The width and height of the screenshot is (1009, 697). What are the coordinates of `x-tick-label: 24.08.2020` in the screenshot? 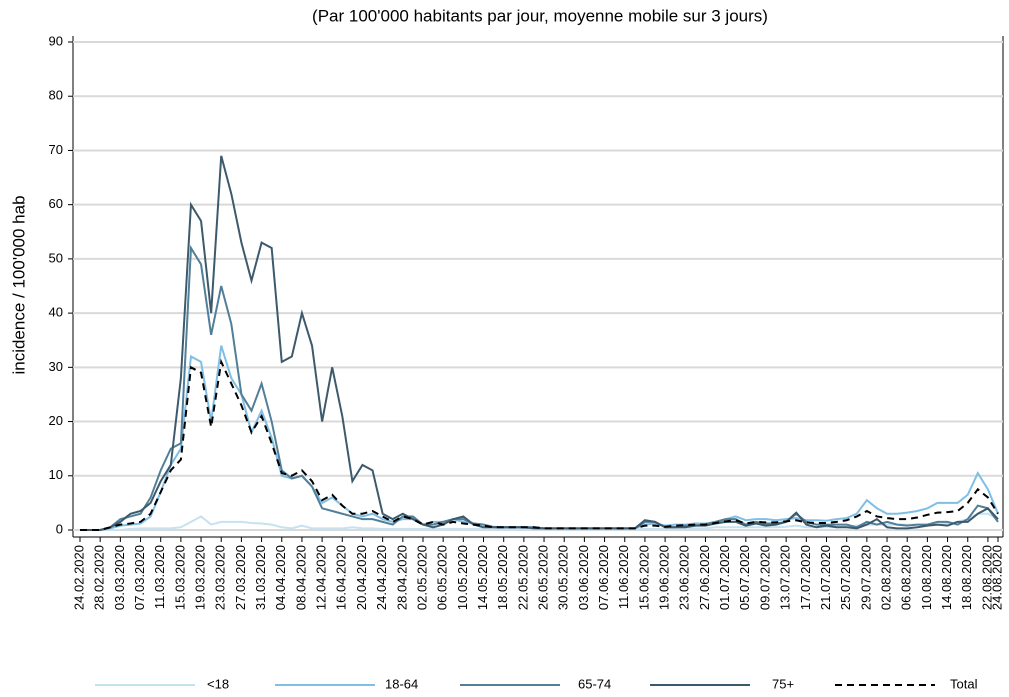 It's located at (996, 577).